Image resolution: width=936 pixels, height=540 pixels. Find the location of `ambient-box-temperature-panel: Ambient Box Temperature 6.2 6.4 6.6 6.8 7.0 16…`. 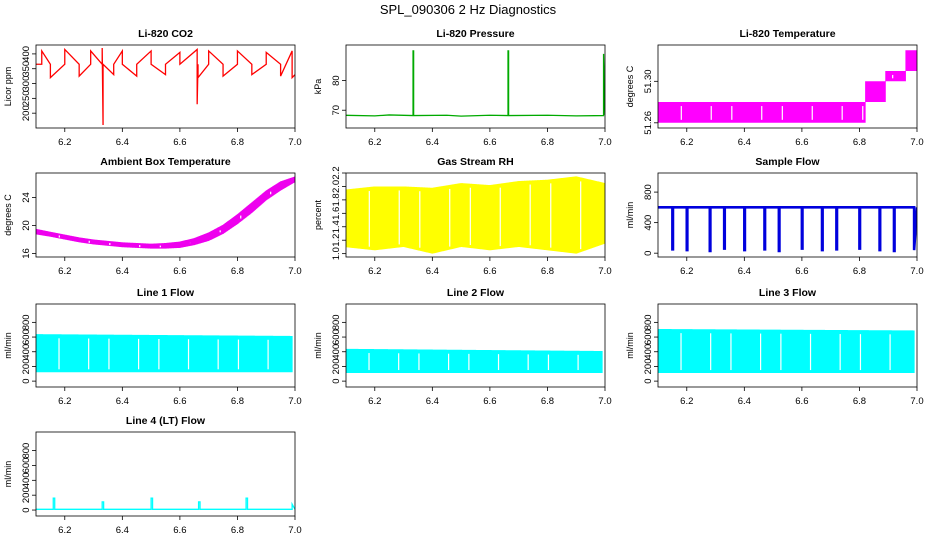

ambient-box-temperature-panel: Ambient Box Temperature 6.2 6.4 6.6 6.8 7.0 16… is located at coordinates (152, 216).